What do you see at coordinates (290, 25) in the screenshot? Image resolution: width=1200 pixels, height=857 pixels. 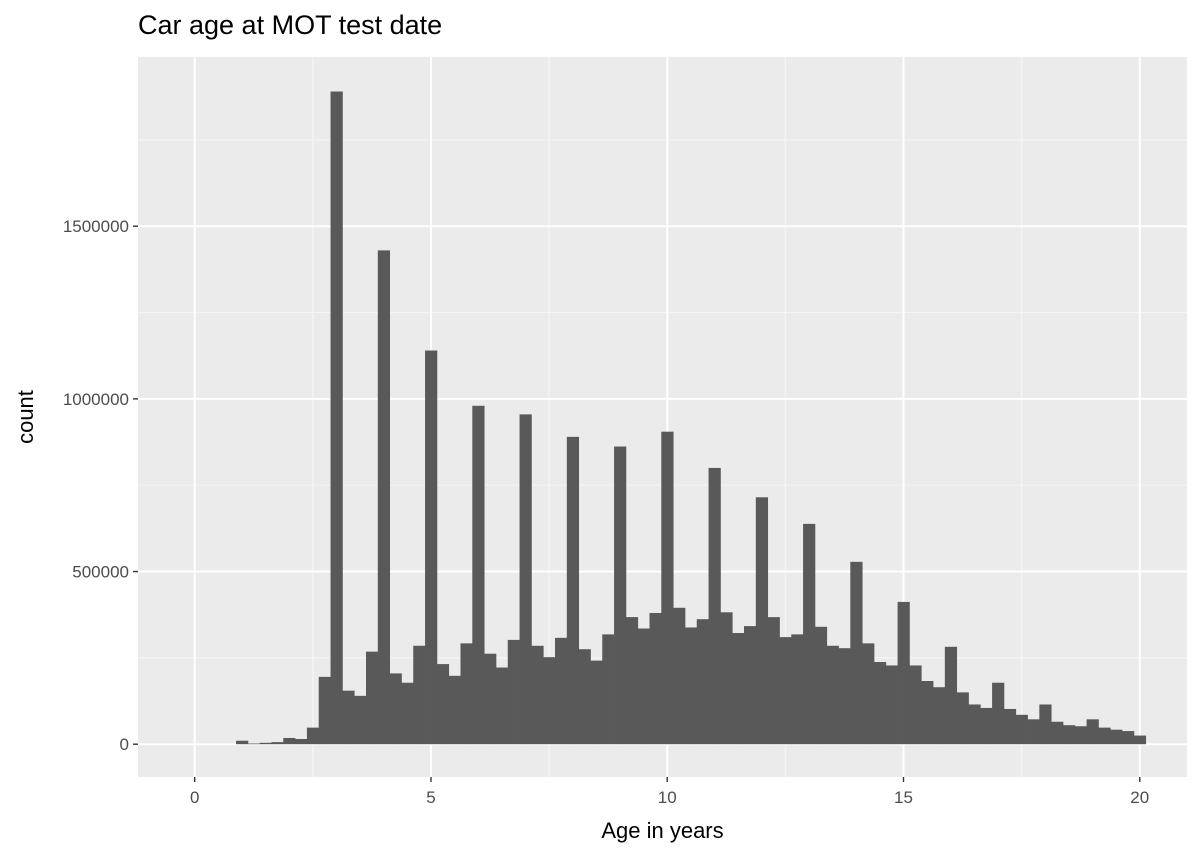 I see `chart-title: Car age at MOT test date` at bounding box center [290, 25].